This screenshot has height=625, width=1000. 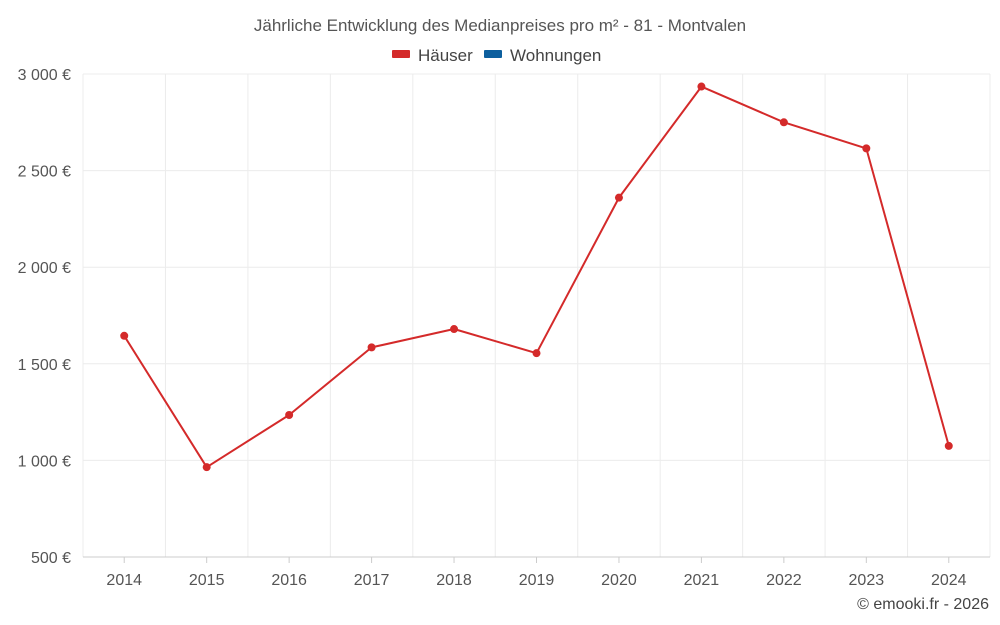 I want to click on legend: Häuser Wohnungen, so click(x=496, y=55).